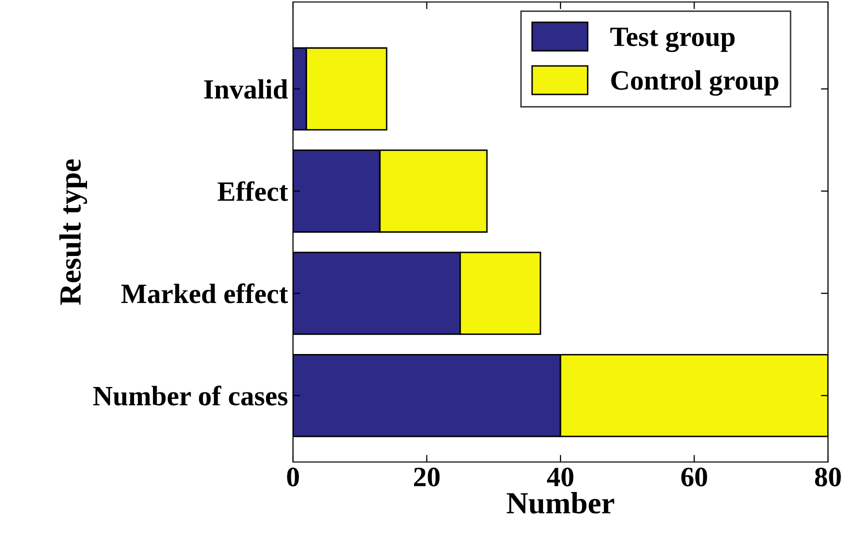  What do you see at coordinates (694, 477) in the screenshot?
I see `x-tick-label: 60` at bounding box center [694, 477].